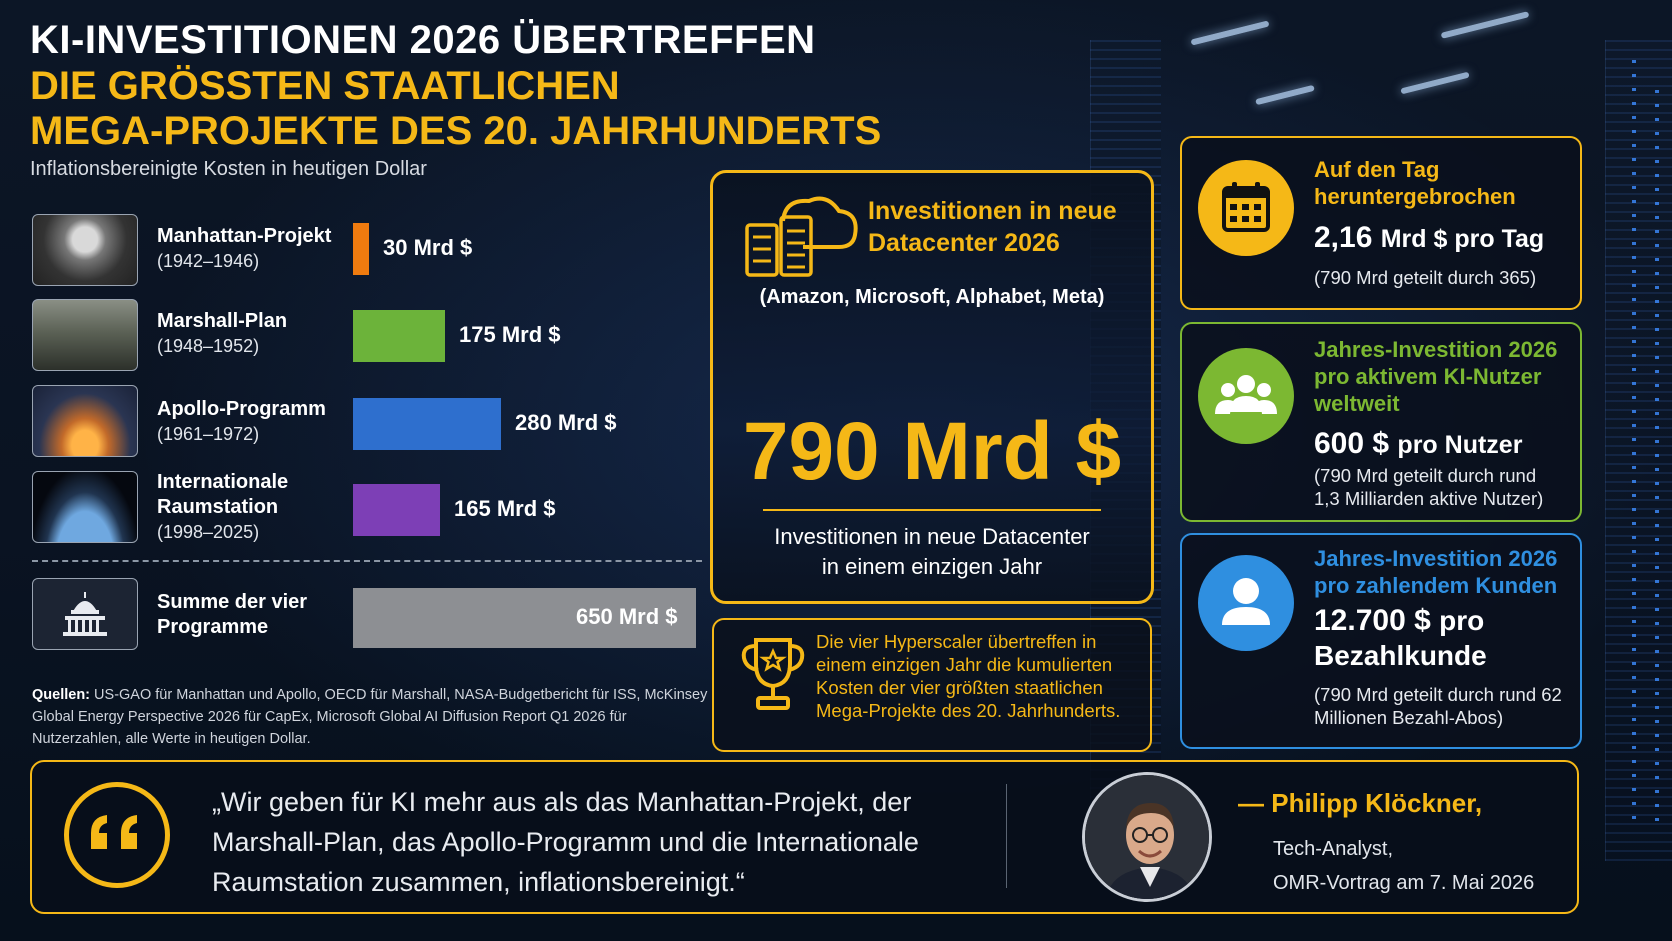  What do you see at coordinates (510, 334) in the screenshot?
I see `bar-value-label-1: 175 Mrd $` at bounding box center [510, 334].